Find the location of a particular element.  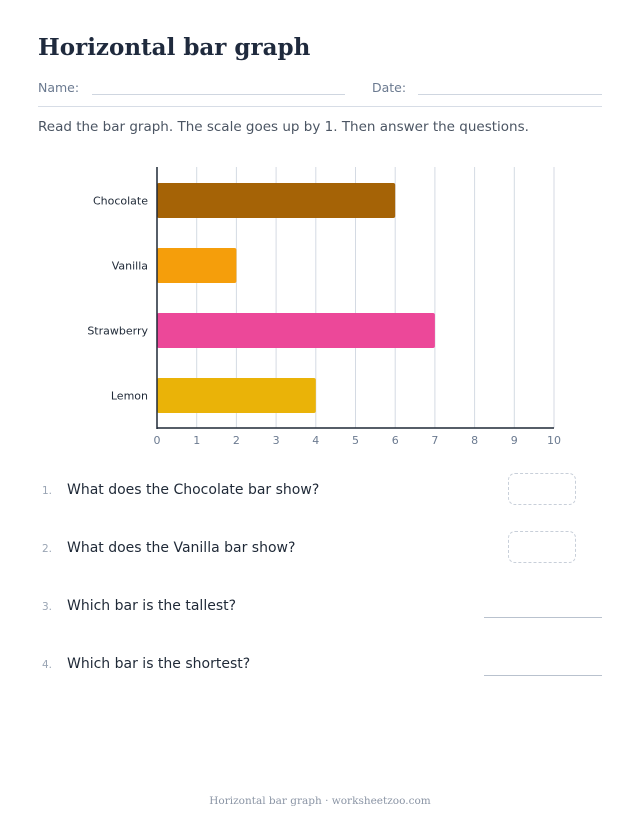

x-tick-label: 9 is located at coordinates (514, 440).